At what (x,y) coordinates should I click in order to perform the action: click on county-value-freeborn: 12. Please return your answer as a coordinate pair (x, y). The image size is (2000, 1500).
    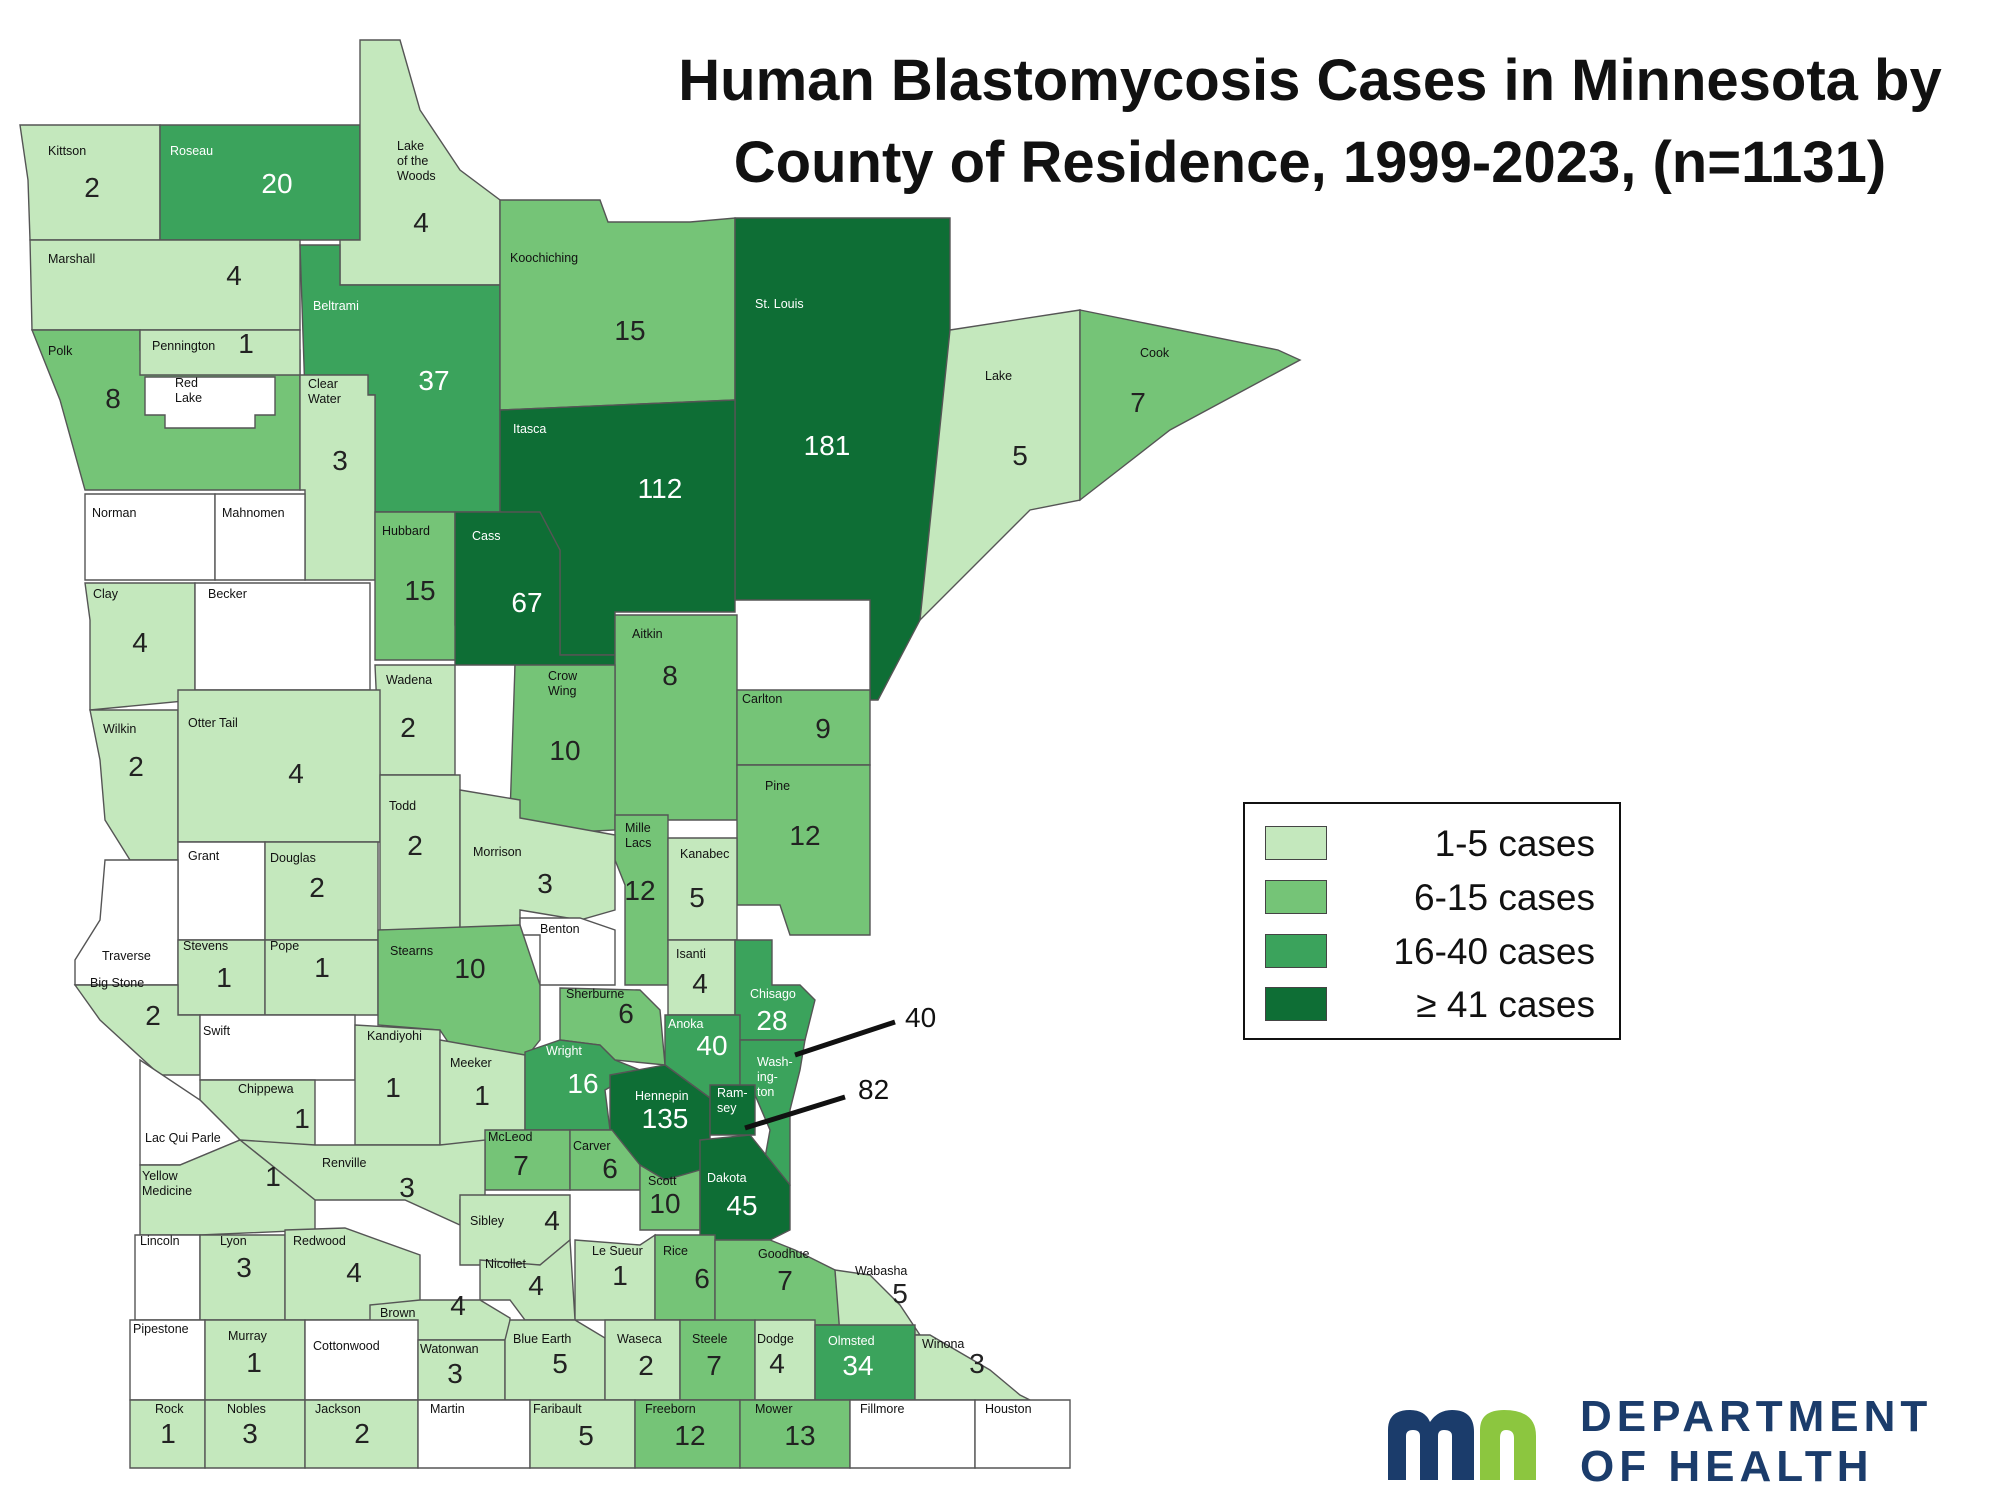
    Looking at the image, I should click on (689, 1435).